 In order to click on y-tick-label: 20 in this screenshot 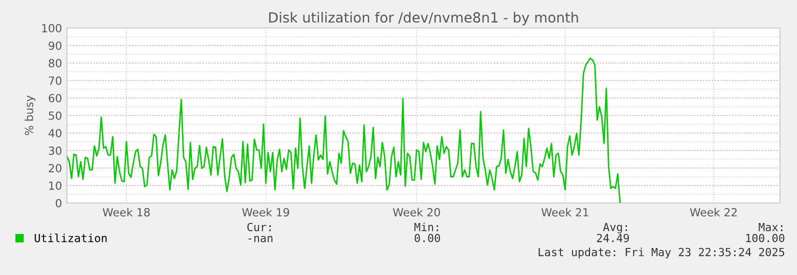, I will do `click(55, 168)`.